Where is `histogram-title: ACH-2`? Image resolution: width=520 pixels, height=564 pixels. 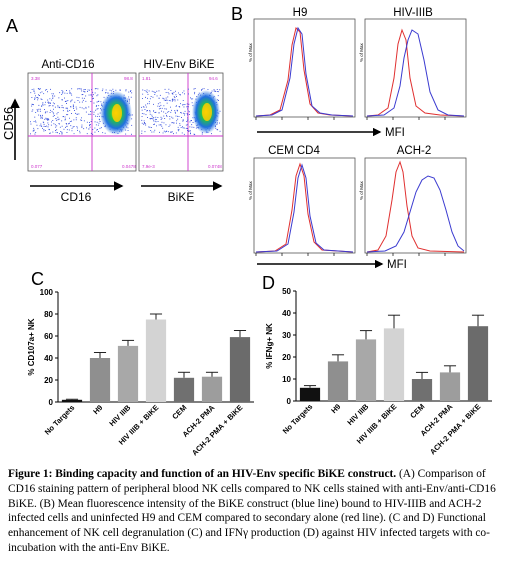 histogram-title: ACH-2 is located at coordinates (414, 151).